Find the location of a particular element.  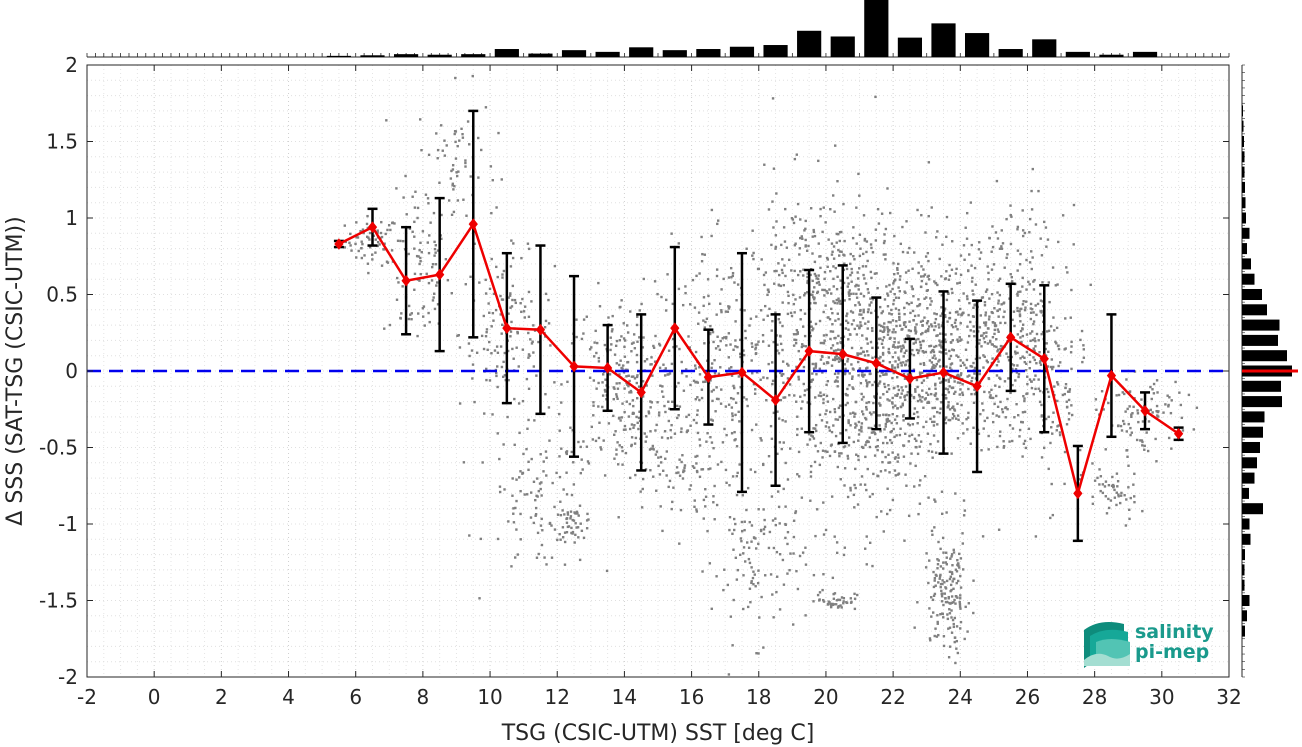

y-tick-label: -1.5 is located at coordinates (58, 601).